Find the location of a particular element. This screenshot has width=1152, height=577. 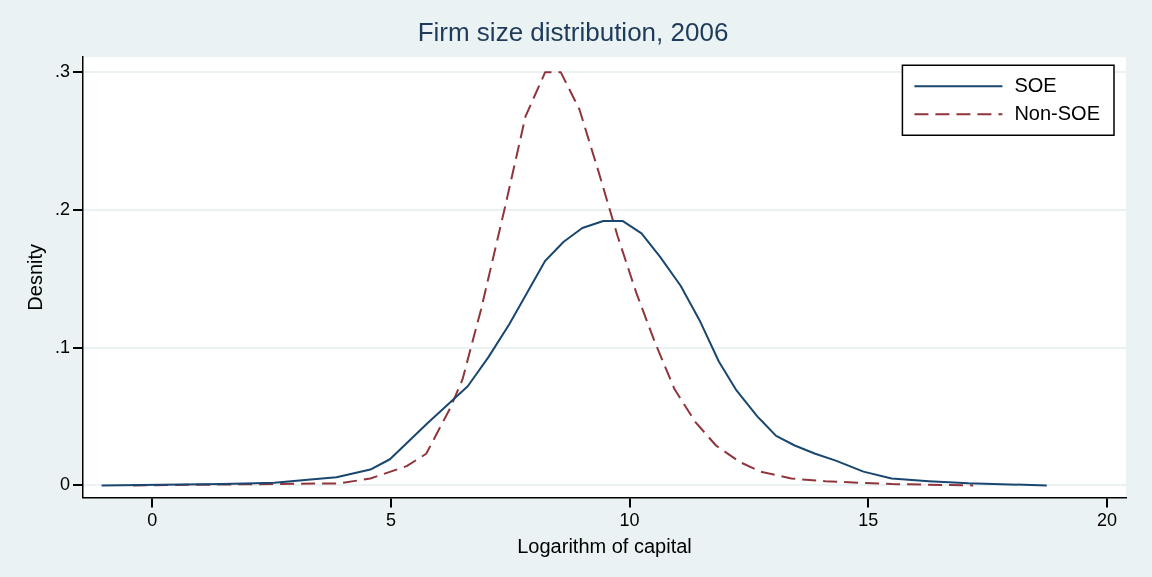

legend-label: Non-SOE is located at coordinates (1057, 112).